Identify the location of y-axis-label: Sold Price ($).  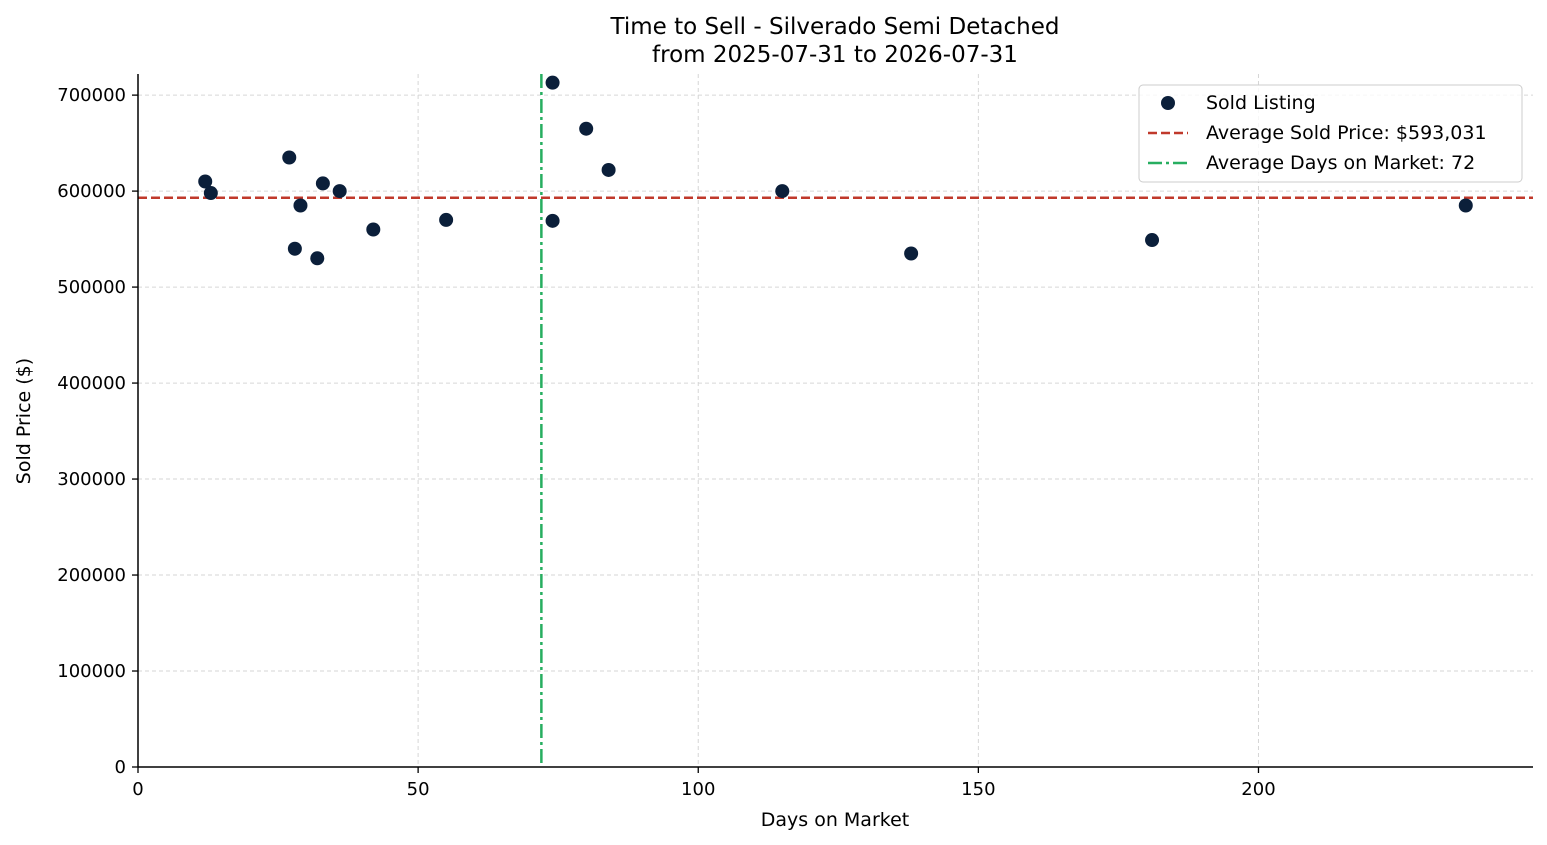
(24, 421).